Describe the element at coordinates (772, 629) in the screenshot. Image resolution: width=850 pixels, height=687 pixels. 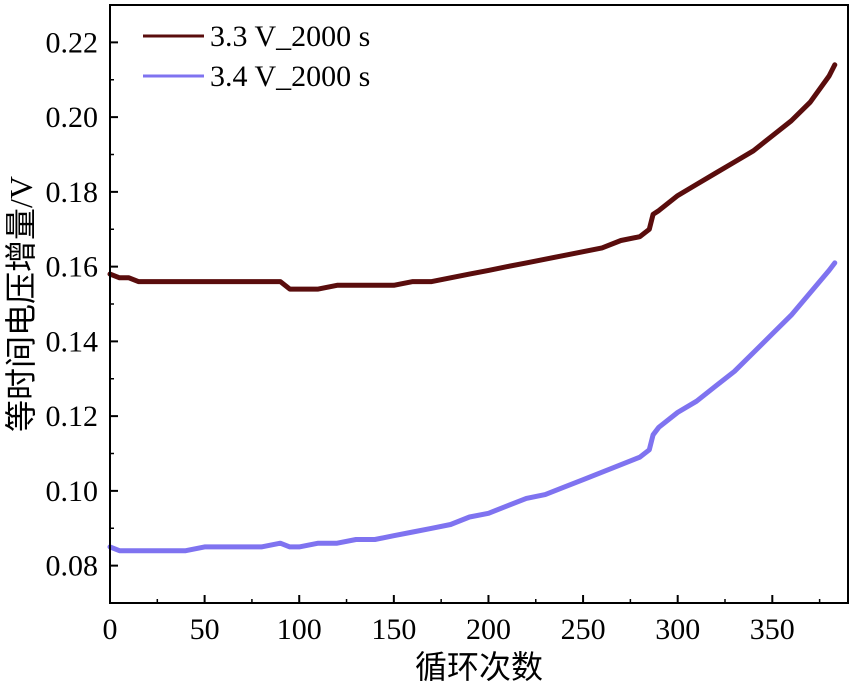
I see `x-tick-label: 350` at that location.